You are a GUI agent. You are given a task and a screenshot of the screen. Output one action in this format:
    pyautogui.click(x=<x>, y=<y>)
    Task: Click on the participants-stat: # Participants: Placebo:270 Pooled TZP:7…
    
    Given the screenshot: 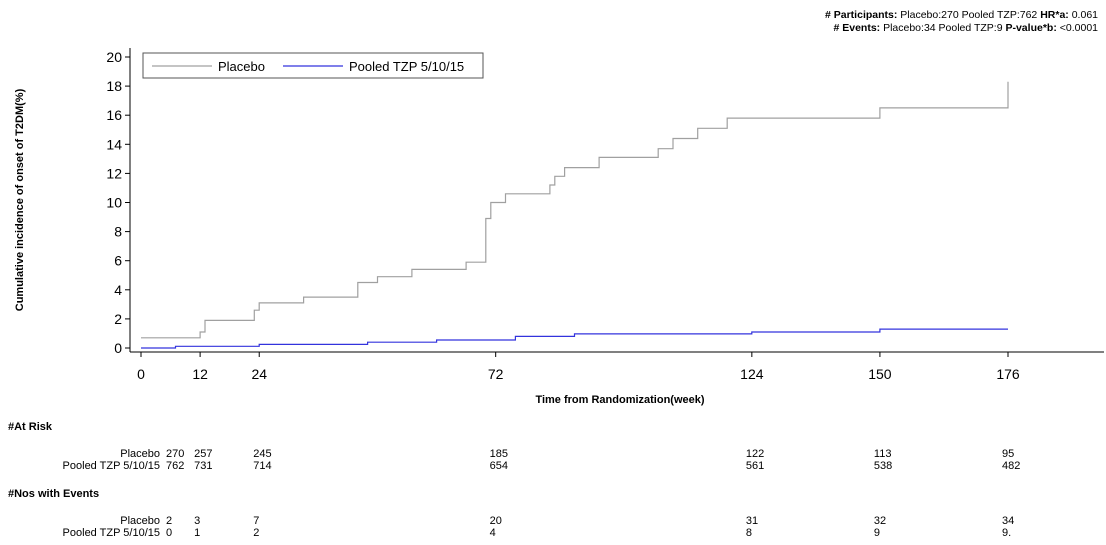 What is the action you would take?
    pyautogui.click(x=961, y=15)
    